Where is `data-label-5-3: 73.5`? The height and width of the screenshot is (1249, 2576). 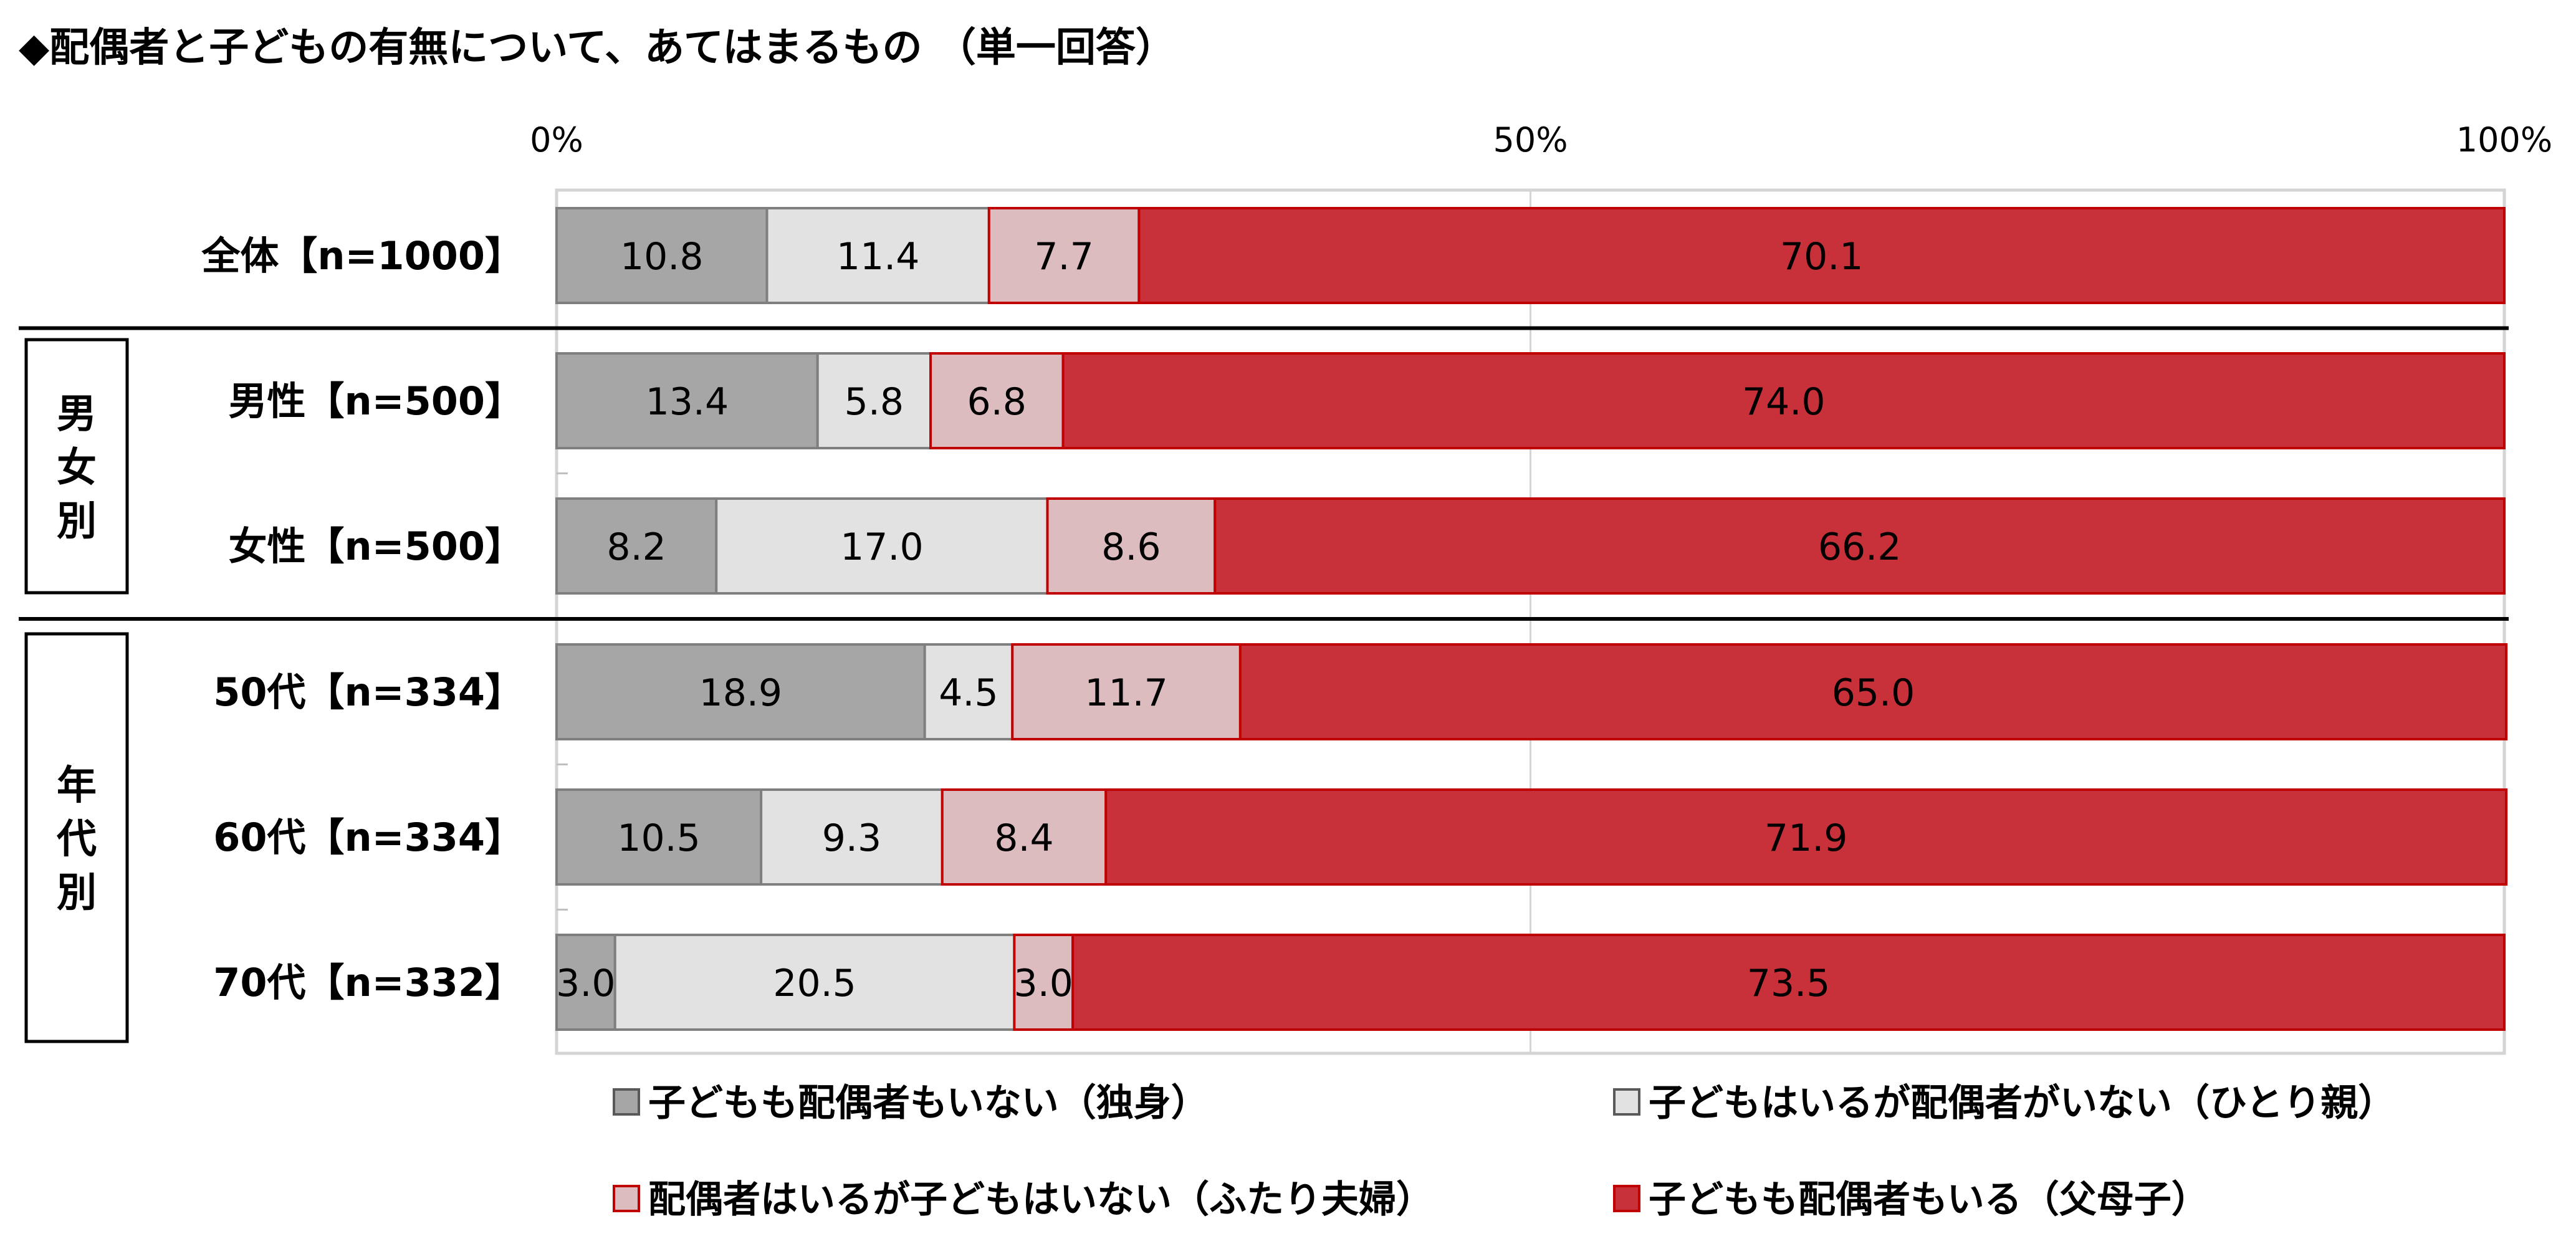
data-label-5-3: 73.5 is located at coordinates (1789, 983).